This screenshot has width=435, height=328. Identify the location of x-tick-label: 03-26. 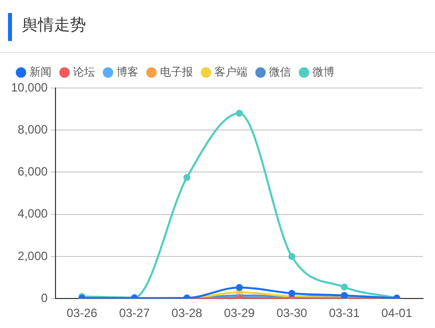
(82, 313).